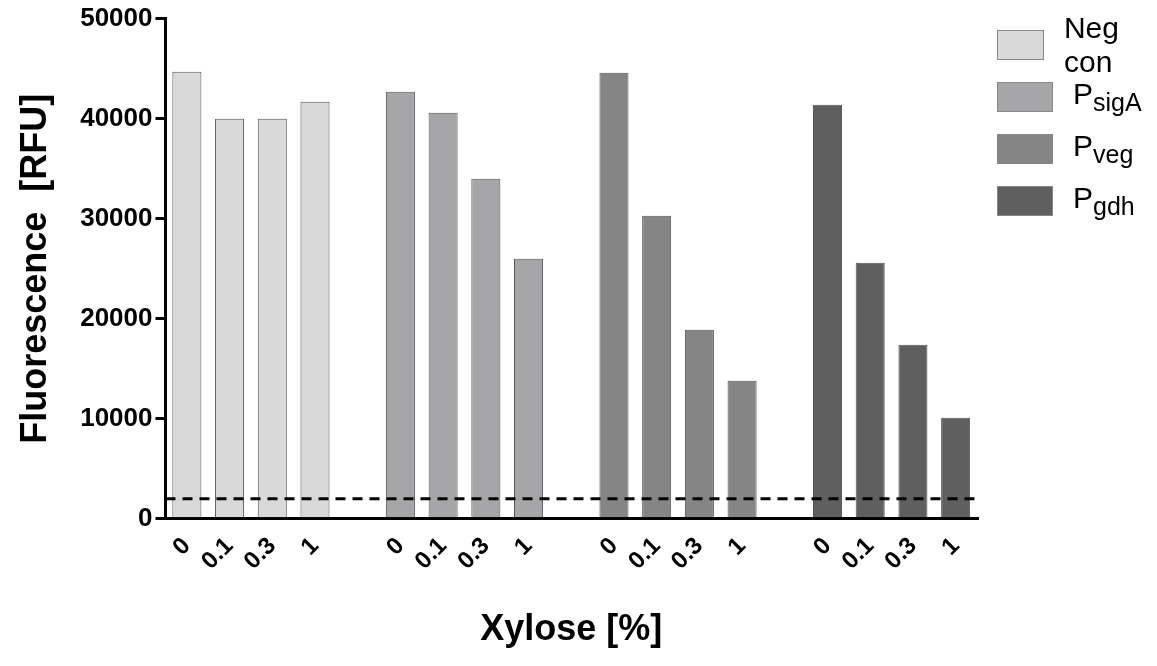 The width and height of the screenshot is (1157, 666). I want to click on y-tick-label: 20000, so click(116, 316).